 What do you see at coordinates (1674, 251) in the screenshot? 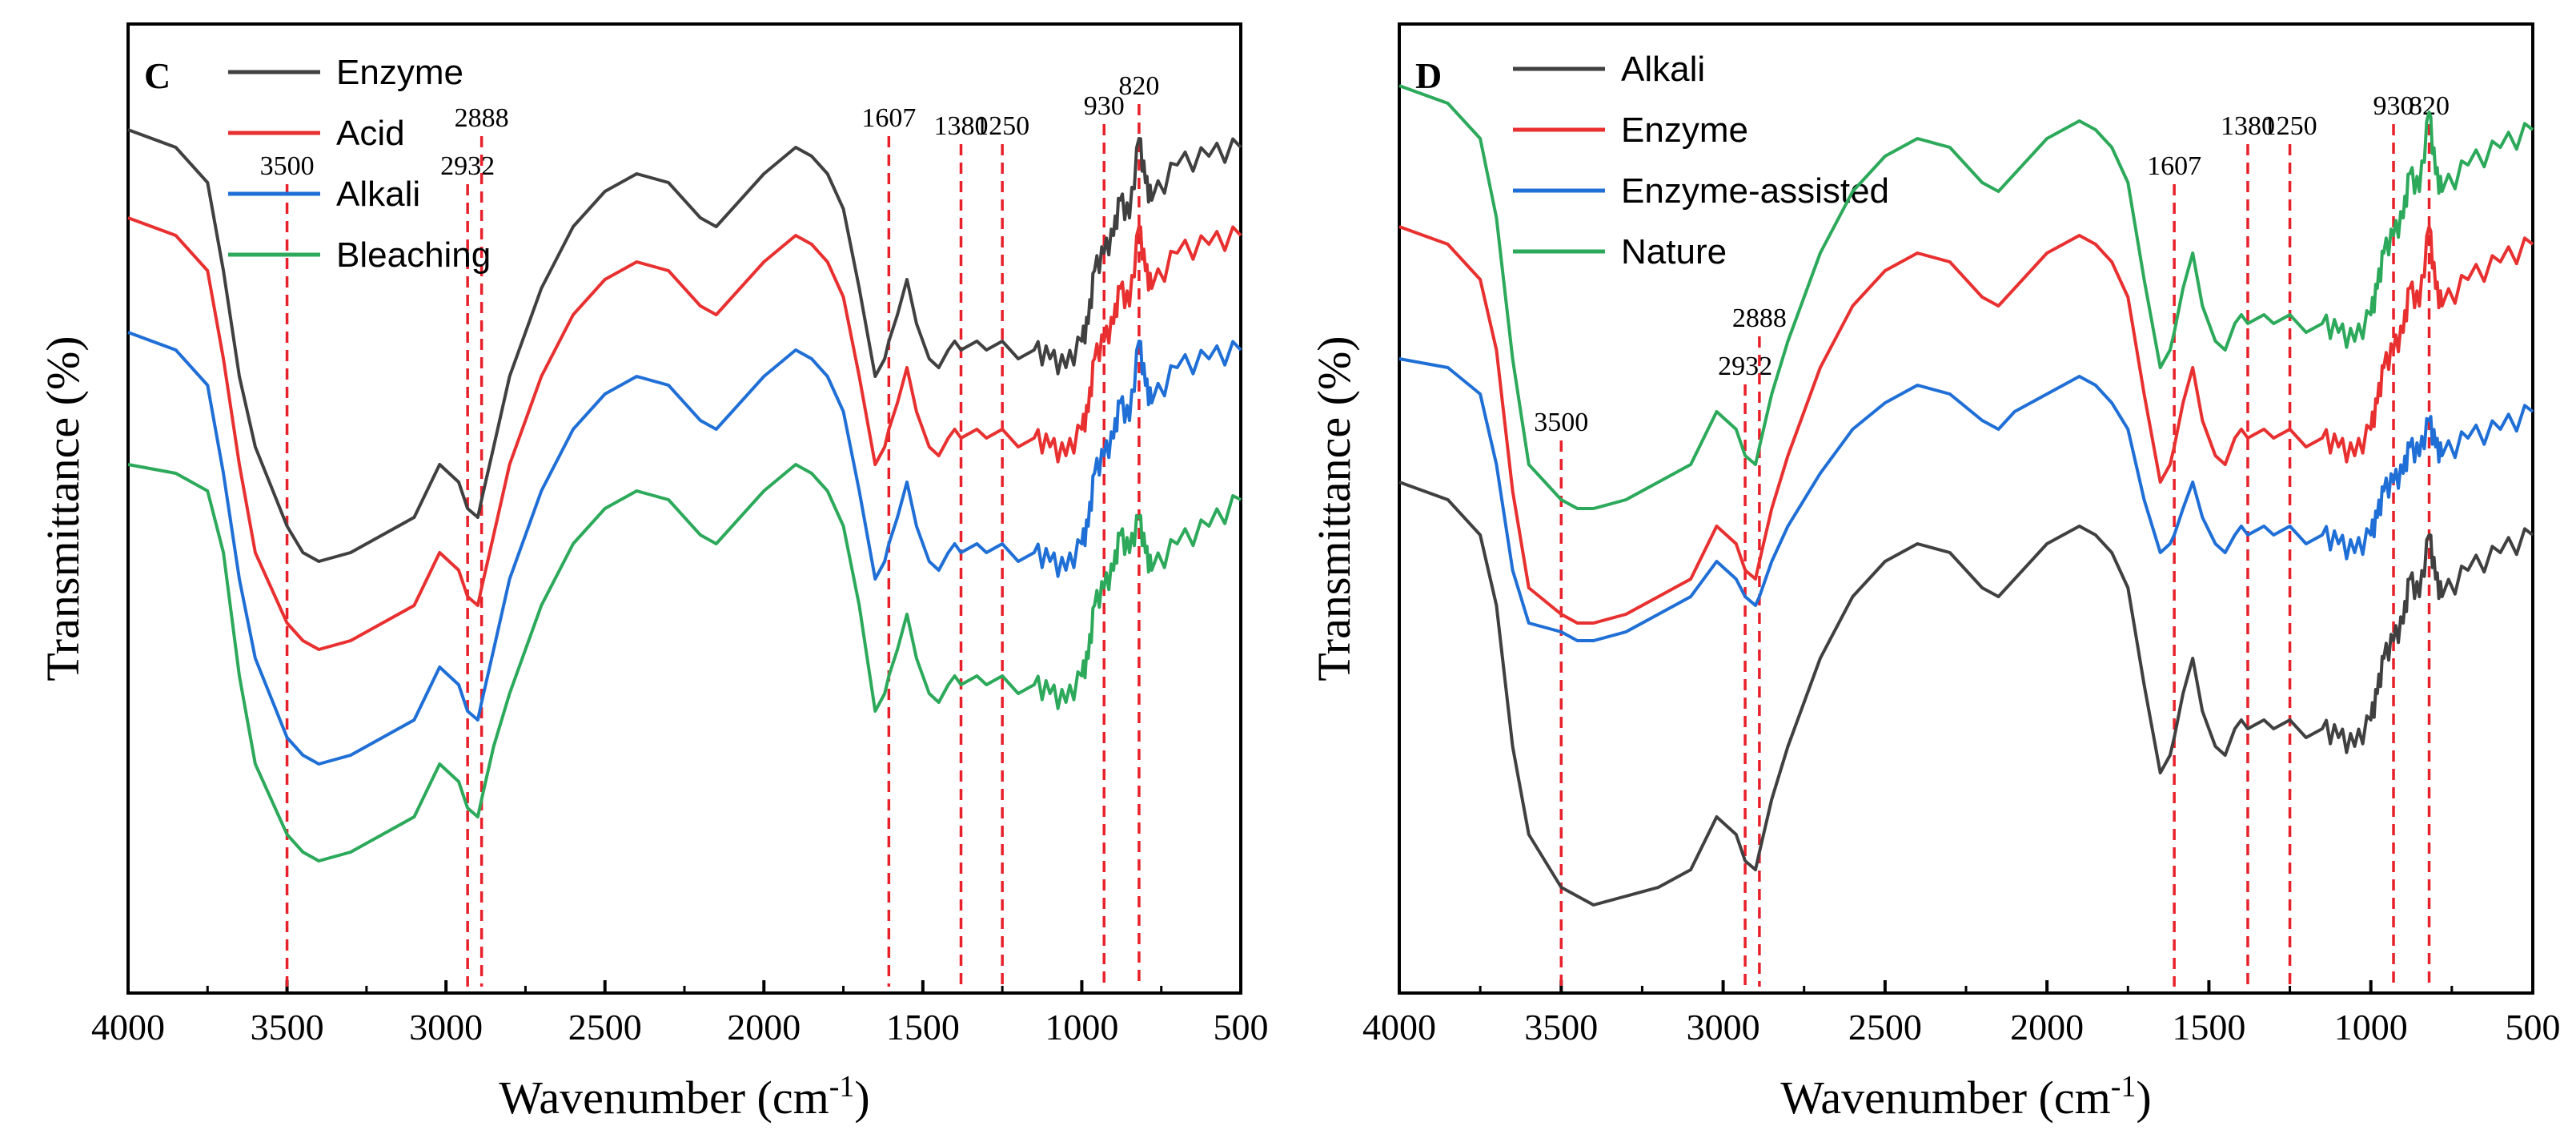
I see `legend-label: Nature` at bounding box center [1674, 251].